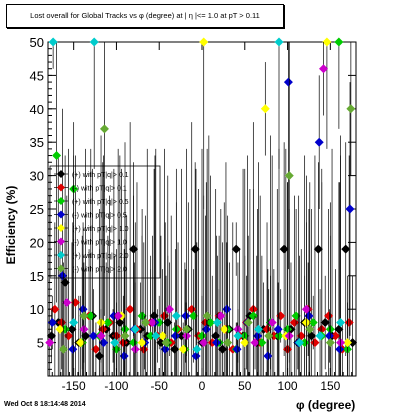 The width and height of the screenshot is (400, 414). Describe the element at coordinates (99, 243) in the screenshot. I see `legend-entry: (-) with pT|q|> 1.0` at that location.